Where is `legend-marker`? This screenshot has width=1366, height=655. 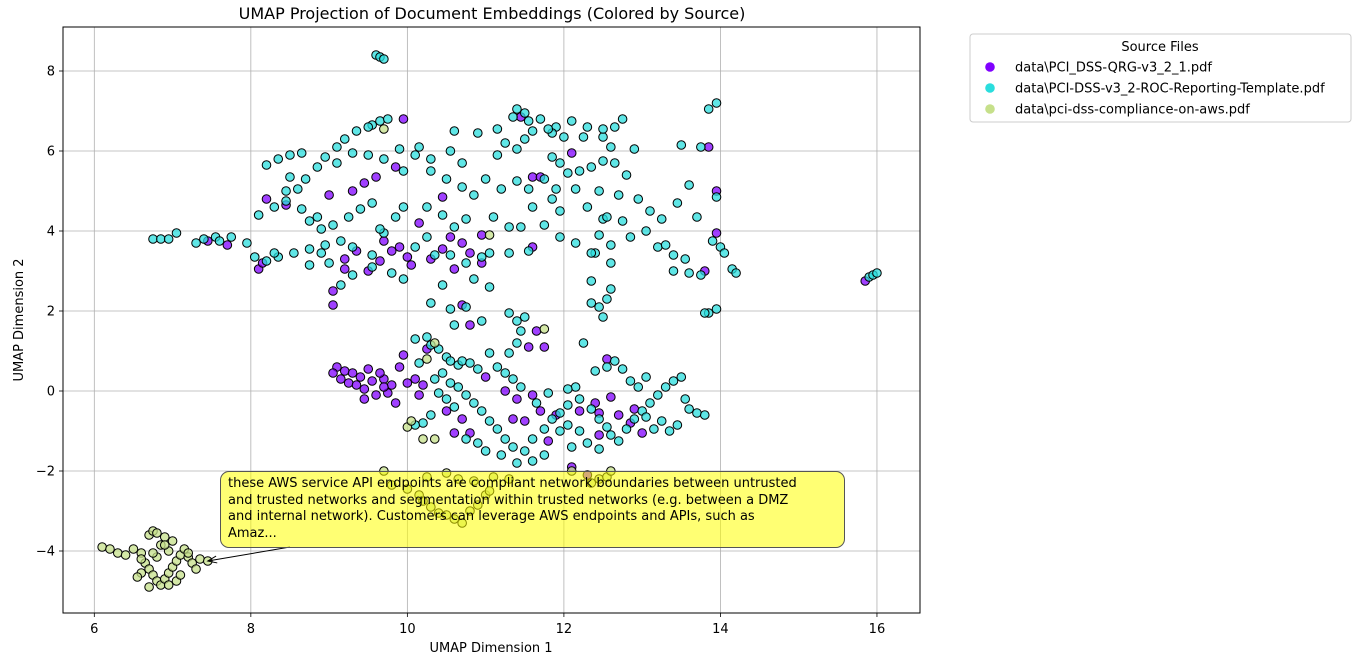 legend-marker is located at coordinates (990, 67).